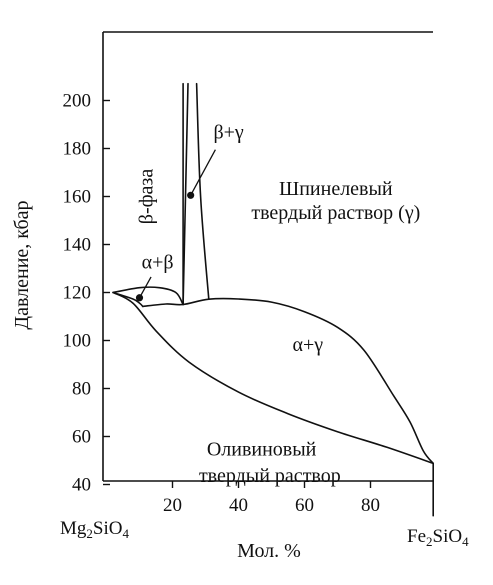  Describe the element at coordinates (228, 133) in the screenshot. I see `region-label-2: β+γ` at that location.